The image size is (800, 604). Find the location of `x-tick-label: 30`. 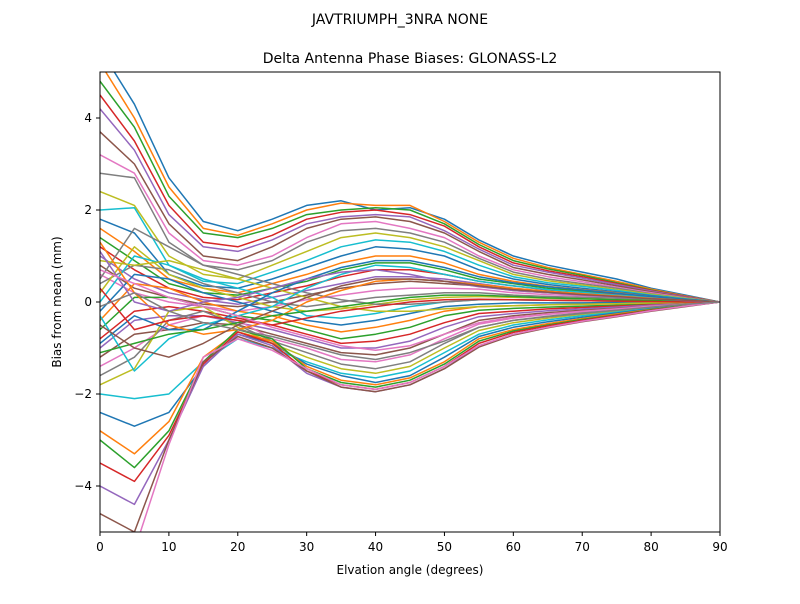

x-tick-label: 30 is located at coordinates (306, 547).